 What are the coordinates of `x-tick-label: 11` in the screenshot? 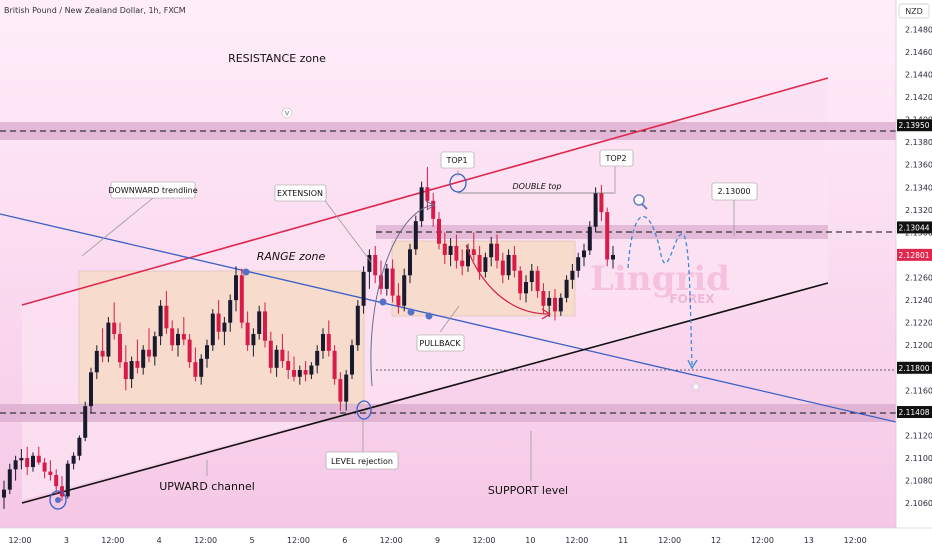 It's located at (623, 540).